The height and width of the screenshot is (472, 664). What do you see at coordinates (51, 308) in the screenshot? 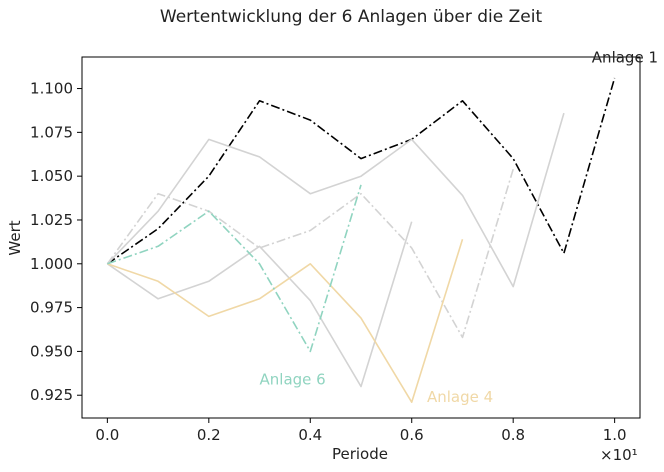
I see `y-tick-label: 0.975` at bounding box center [51, 308].